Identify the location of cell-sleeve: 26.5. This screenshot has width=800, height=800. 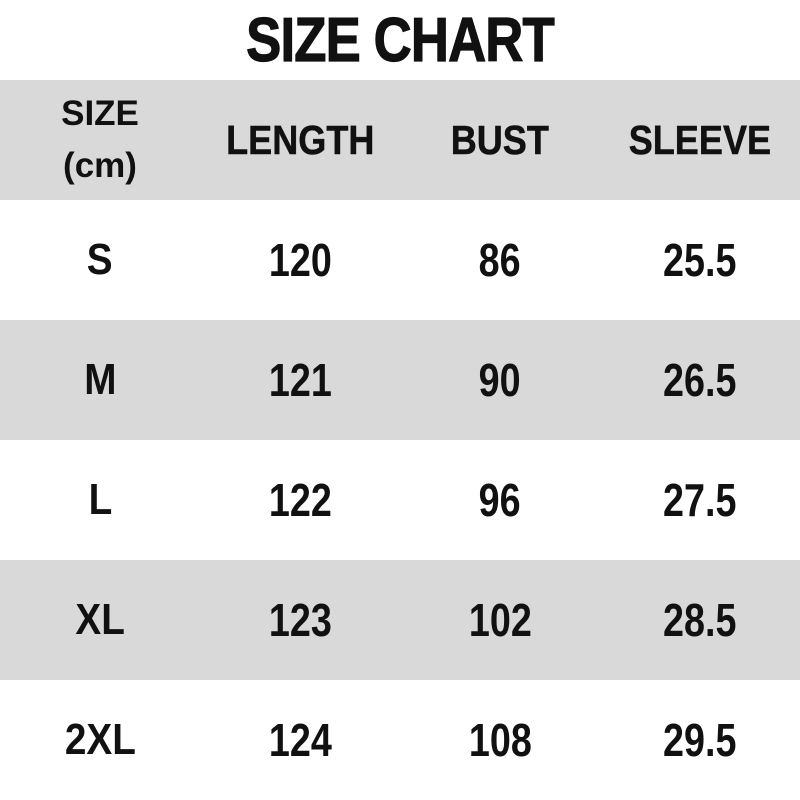
(700, 380).